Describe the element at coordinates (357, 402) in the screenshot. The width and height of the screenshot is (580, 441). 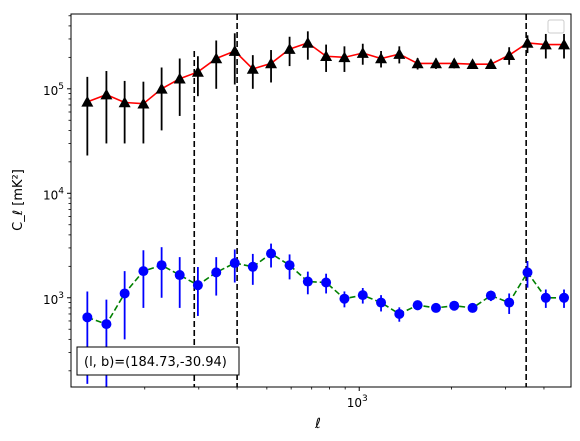
I see `x-tick-label: 103` at that location.